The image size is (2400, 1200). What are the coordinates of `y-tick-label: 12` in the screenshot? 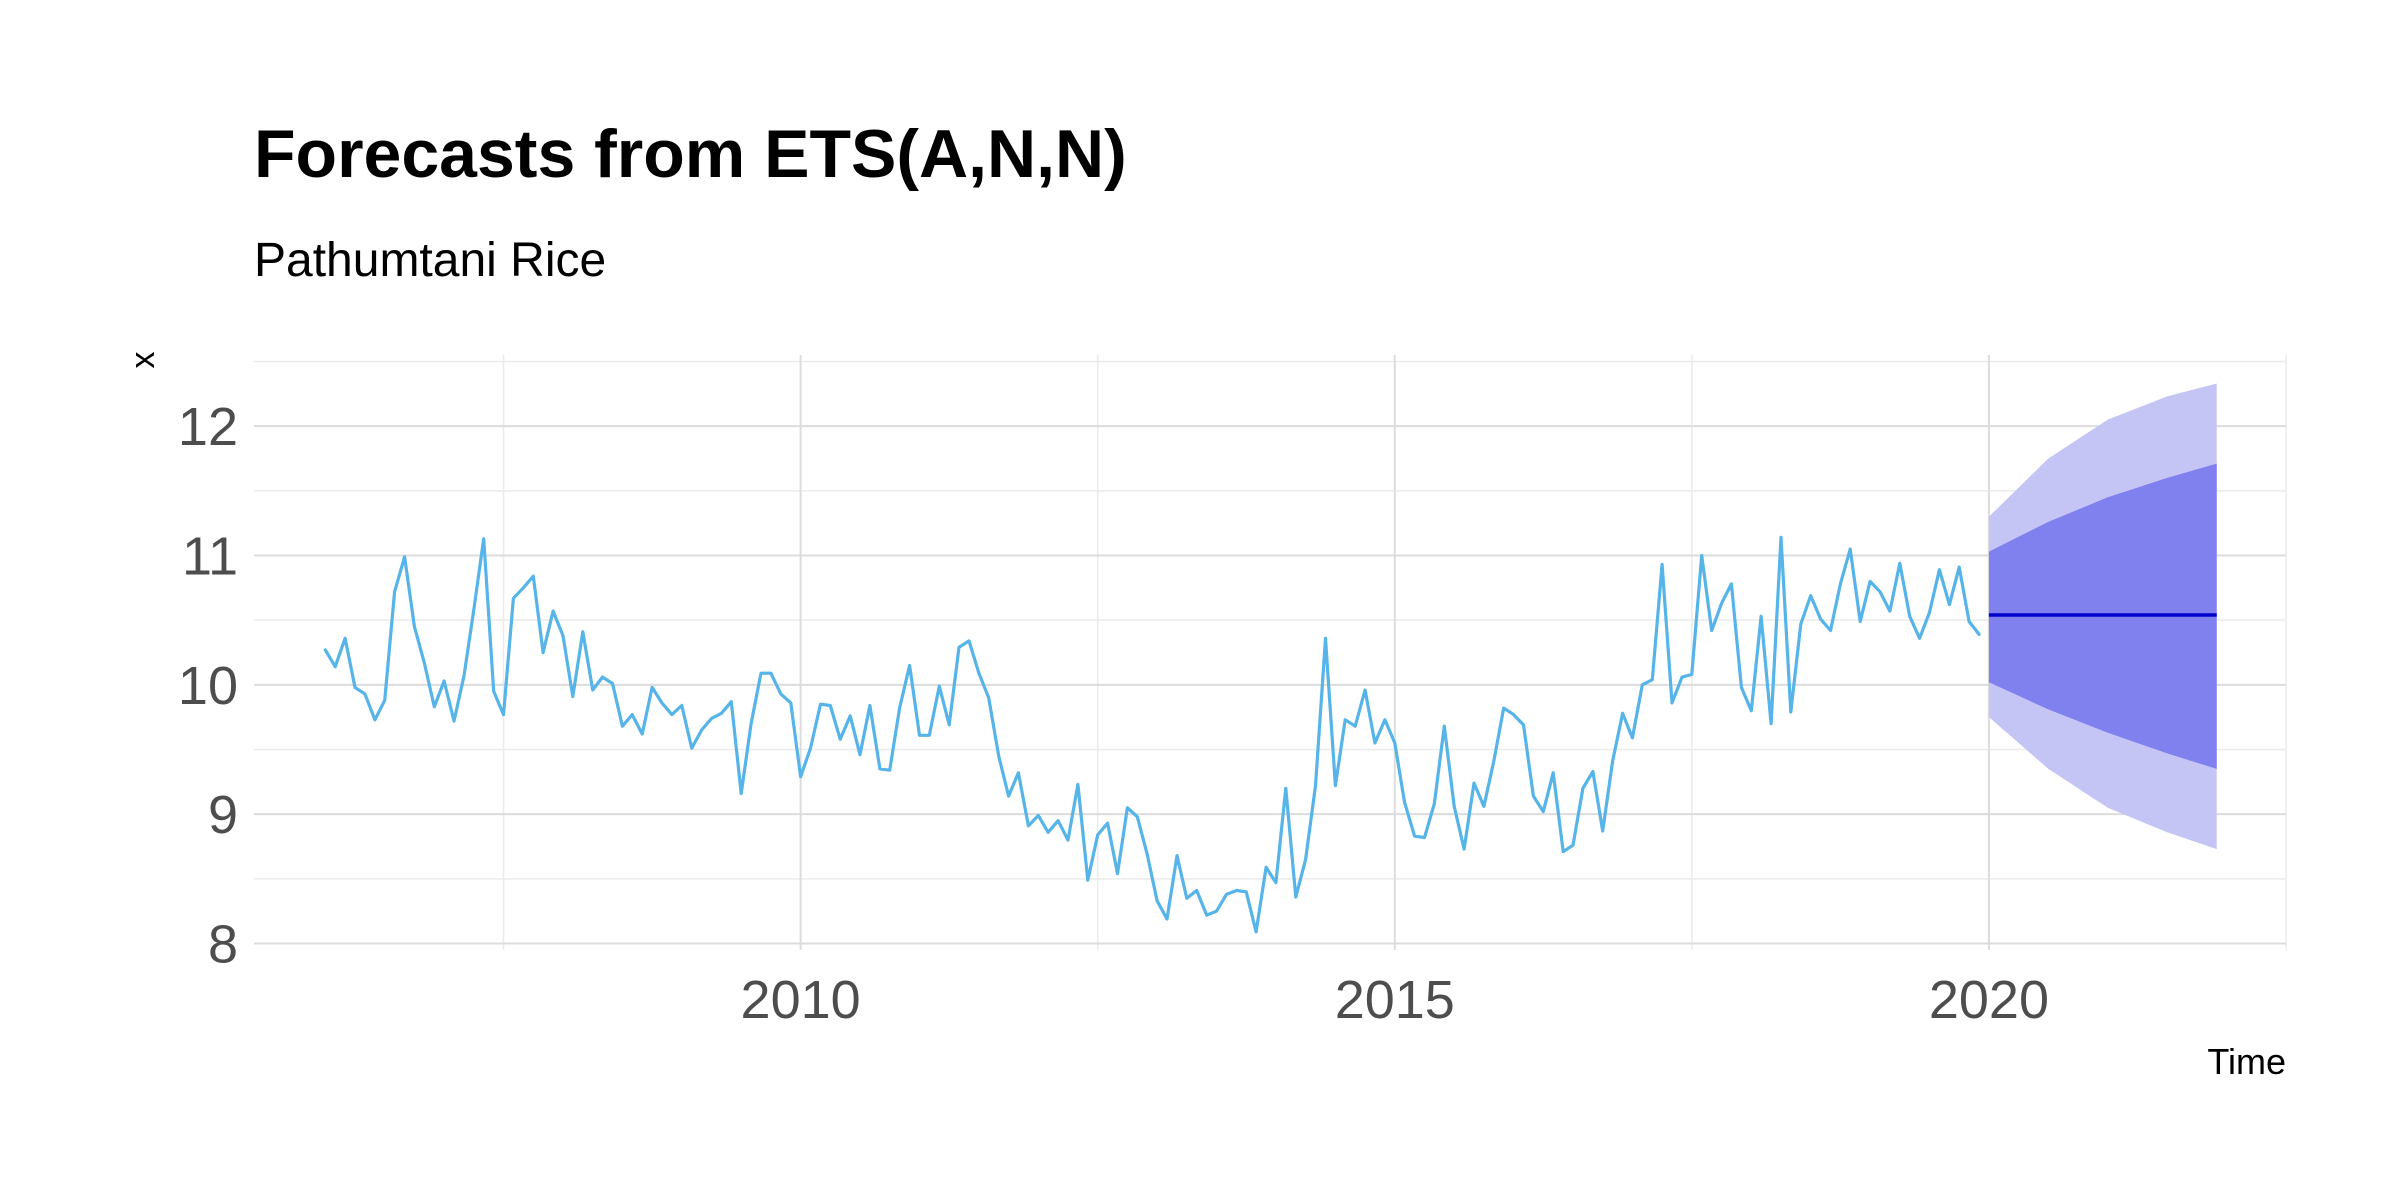 It's located at (208, 427).